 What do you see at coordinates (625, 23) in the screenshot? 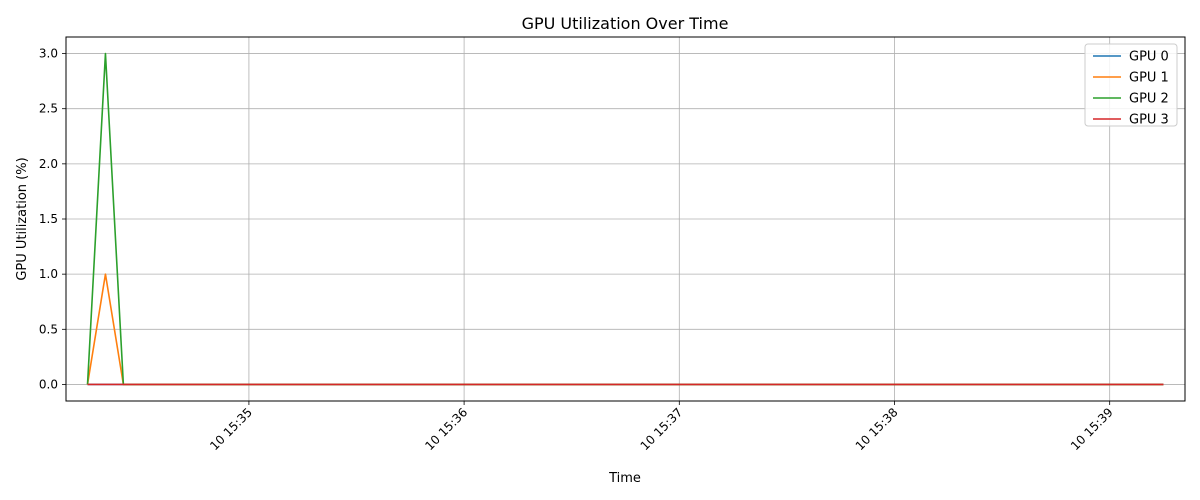
I see `chart-title: GPU Utilization Over Time` at bounding box center [625, 23].